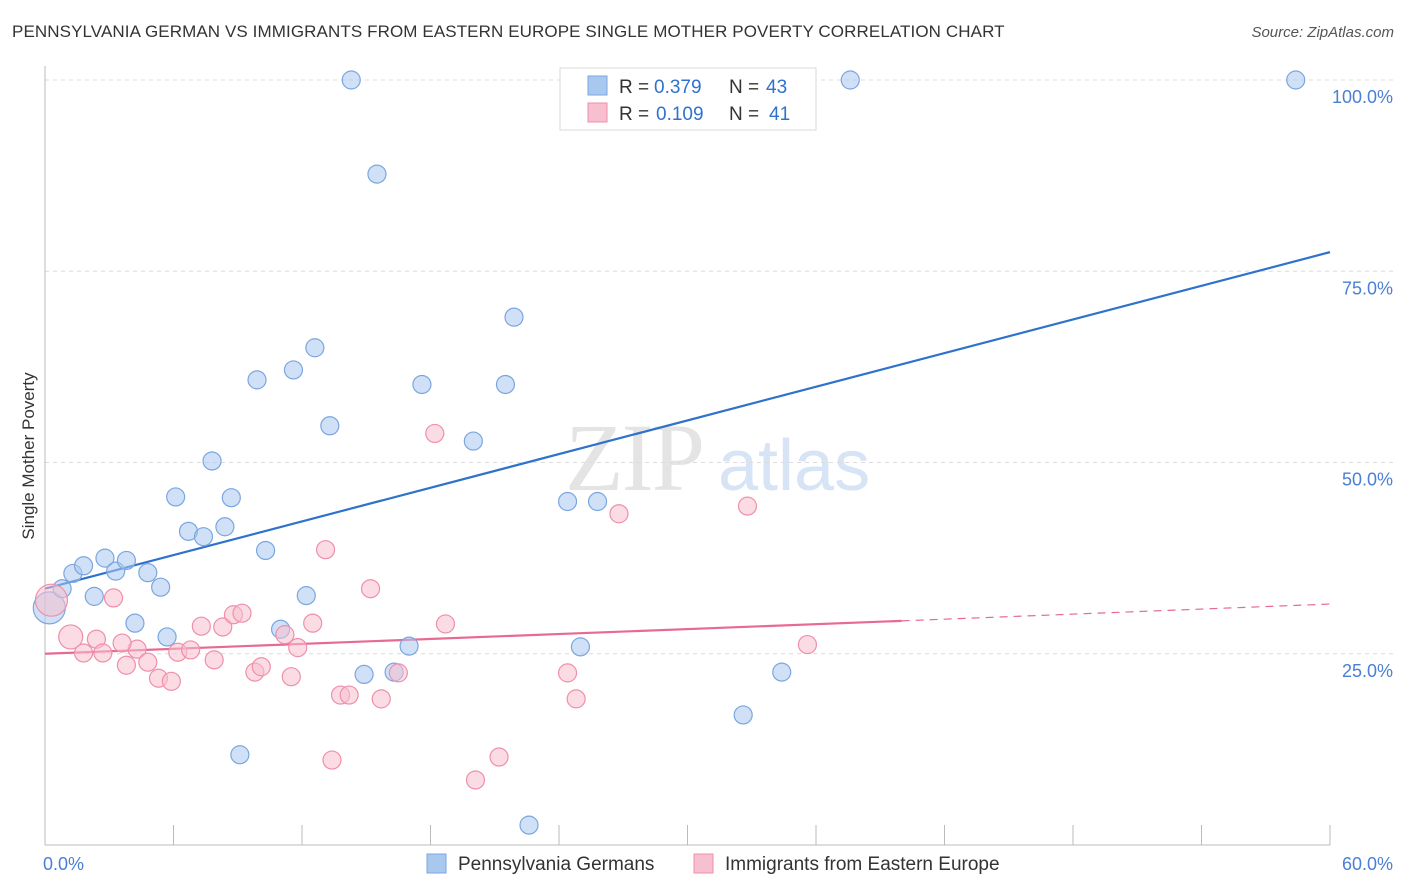  What do you see at coordinates (1362, 97) in the screenshot?
I see `y-tick-label: 100.0%` at bounding box center [1362, 97].